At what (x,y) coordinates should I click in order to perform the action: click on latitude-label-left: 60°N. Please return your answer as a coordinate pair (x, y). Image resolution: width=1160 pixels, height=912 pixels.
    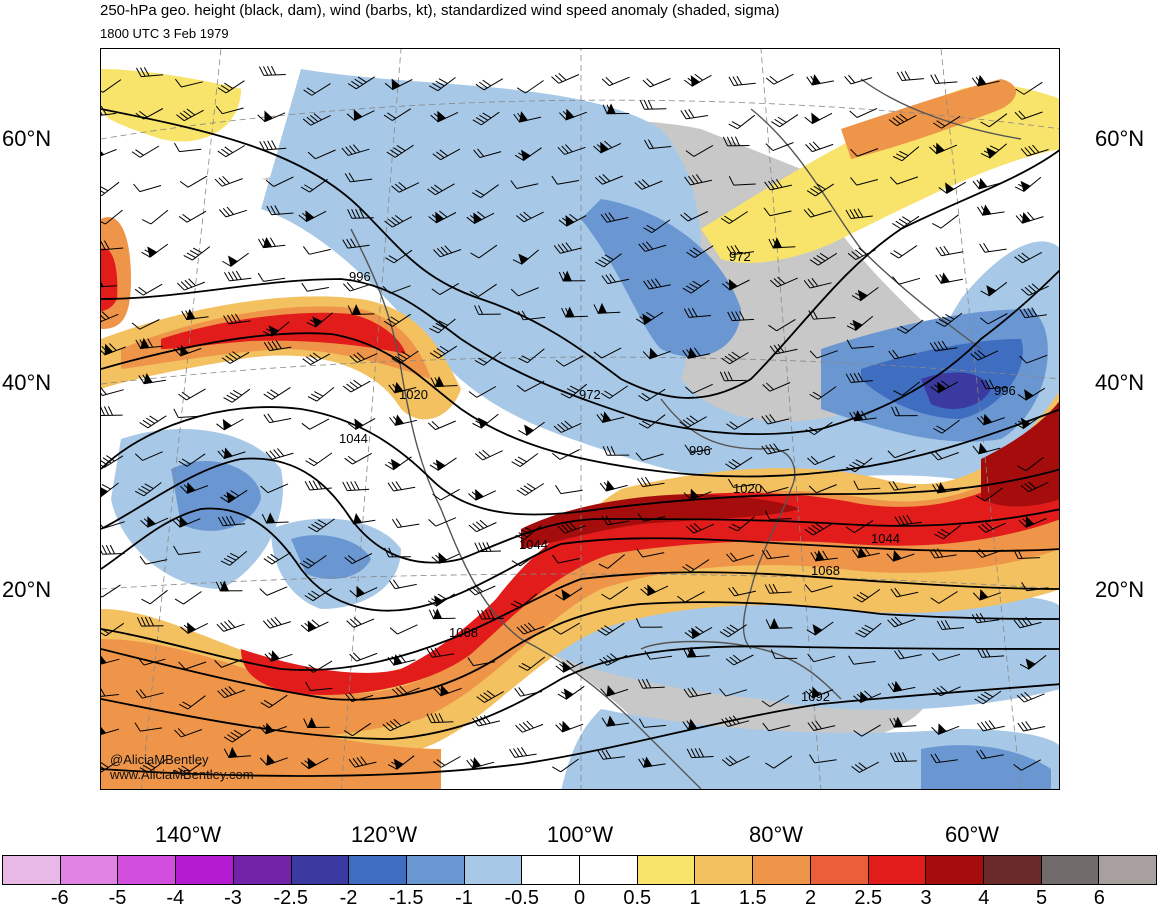
    Looking at the image, I should click on (27, 138).